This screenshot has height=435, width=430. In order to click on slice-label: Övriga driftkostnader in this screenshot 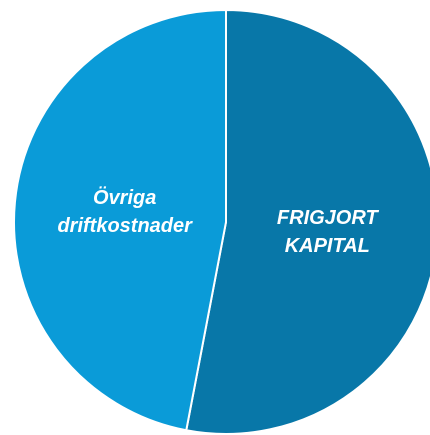, I will do `click(124, 212)`.